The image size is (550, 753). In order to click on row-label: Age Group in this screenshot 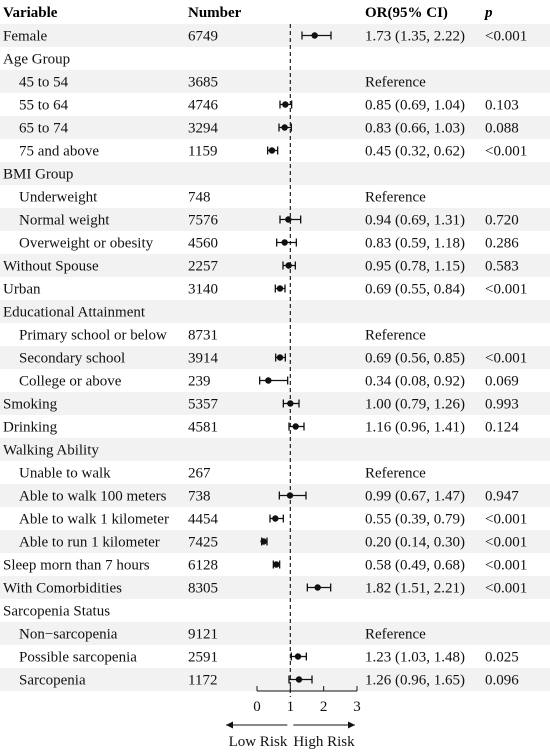, I will do `click(36, 60)`.